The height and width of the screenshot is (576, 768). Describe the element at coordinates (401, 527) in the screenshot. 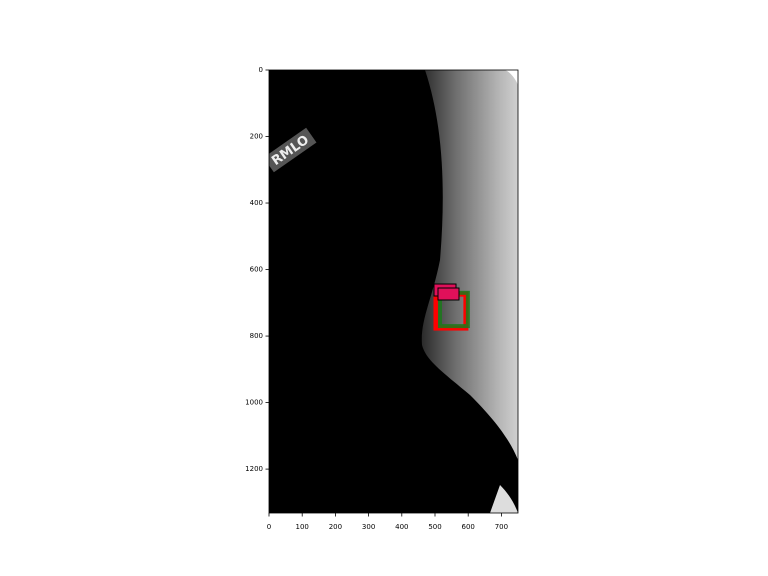

I see `x-tick-label: 400` at that location.